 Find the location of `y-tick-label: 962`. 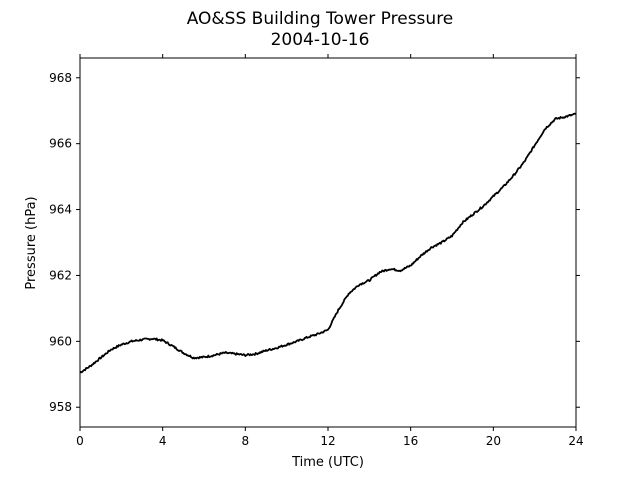

y-tick-label: 962 is located at coordinates (60, 275).